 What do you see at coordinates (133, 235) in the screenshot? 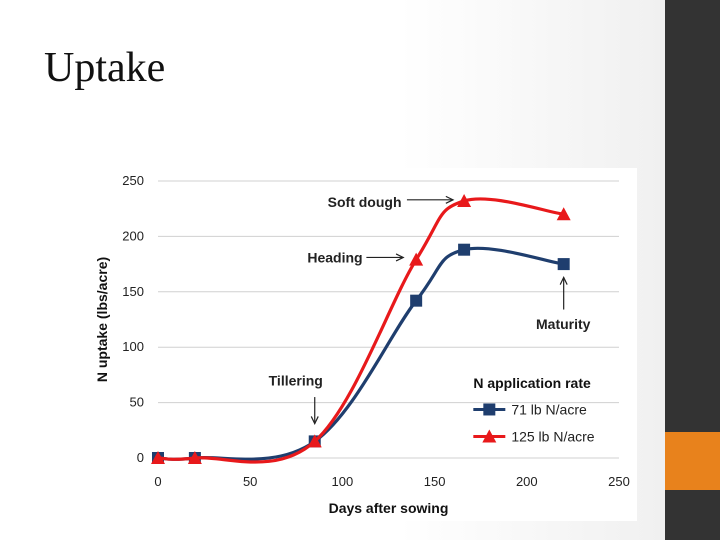
I see `y-tick-label: 200` at bounding box center [133, 235].